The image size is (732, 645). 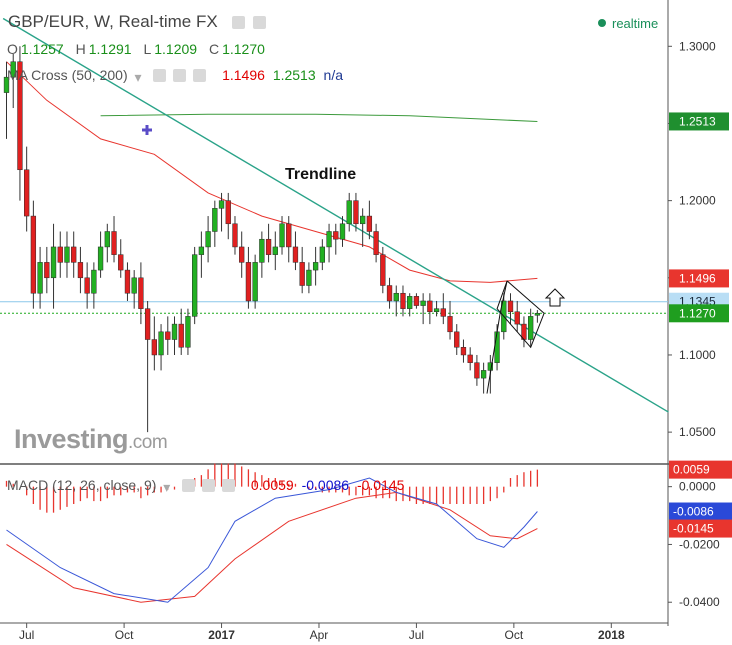 I want to click on price-label-text: 1.2513, so click(x=697, y=121).